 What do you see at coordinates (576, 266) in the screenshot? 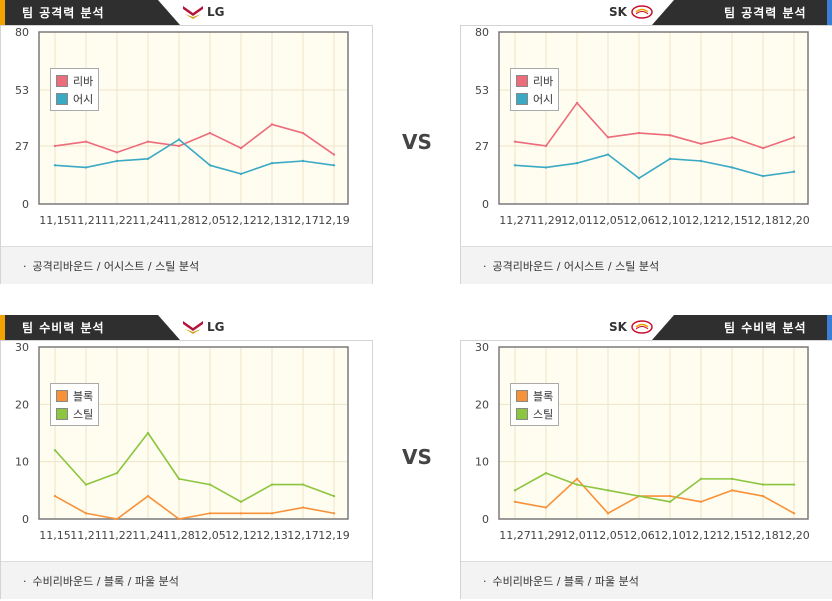
I see `footer-text: 공격리바운드 / 어시스트 / 스틸 분석` at bounding box center [576, 266].